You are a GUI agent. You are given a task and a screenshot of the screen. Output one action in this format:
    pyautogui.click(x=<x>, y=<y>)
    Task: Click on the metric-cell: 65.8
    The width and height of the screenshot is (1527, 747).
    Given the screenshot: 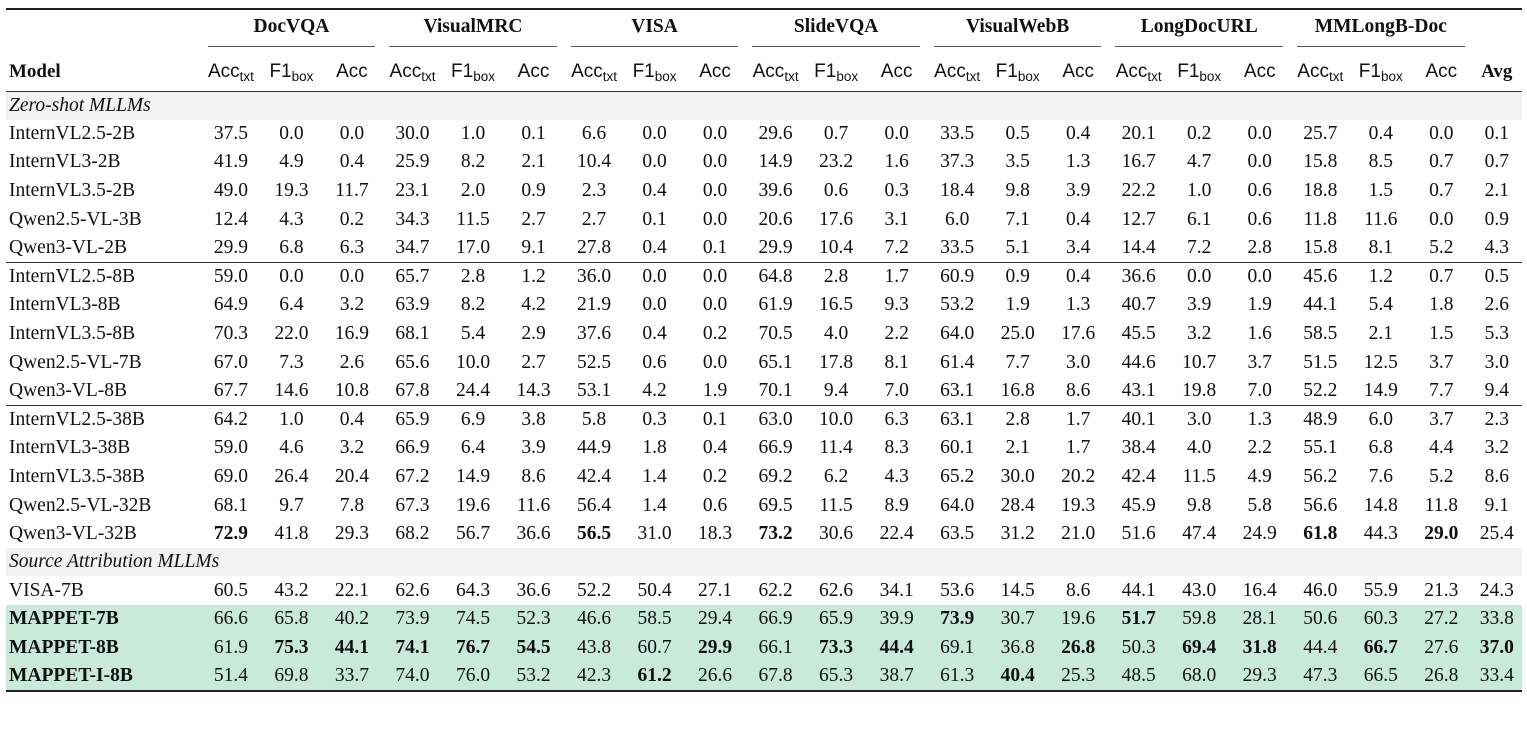 What is the action you would take?
    pyautogui.click(x=291, y=619)
    